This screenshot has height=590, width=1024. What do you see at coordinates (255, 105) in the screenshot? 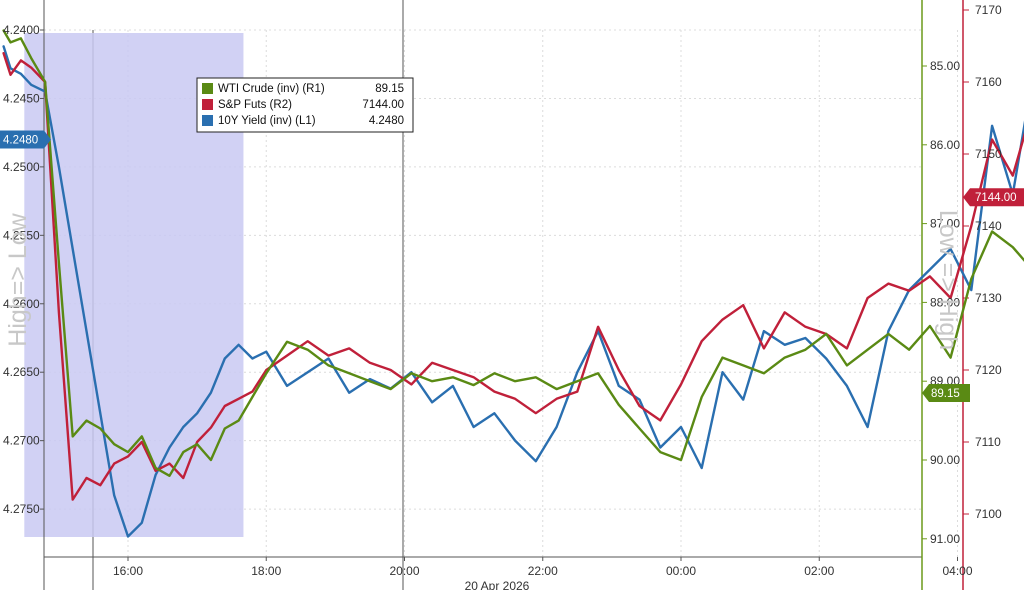
I see `legend-item-name: S&P Futs (R2)` at bounding box center [255, 105].